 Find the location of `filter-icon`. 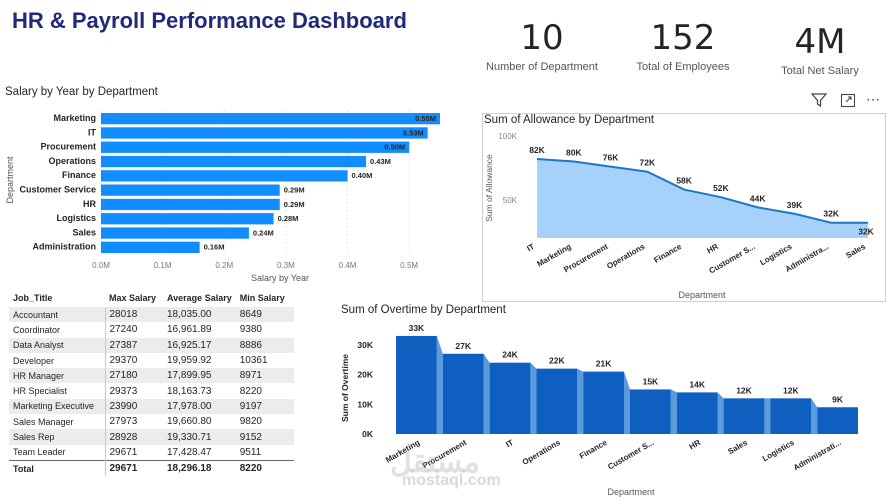

filter-icon is located at coordinates (819, 102).